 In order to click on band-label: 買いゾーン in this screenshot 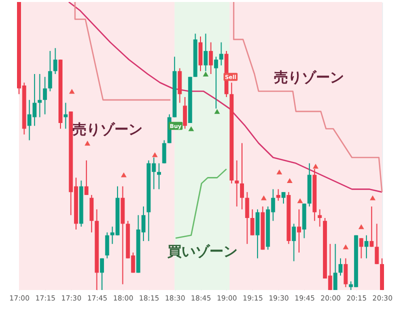, I will do `click(202, 252)`.